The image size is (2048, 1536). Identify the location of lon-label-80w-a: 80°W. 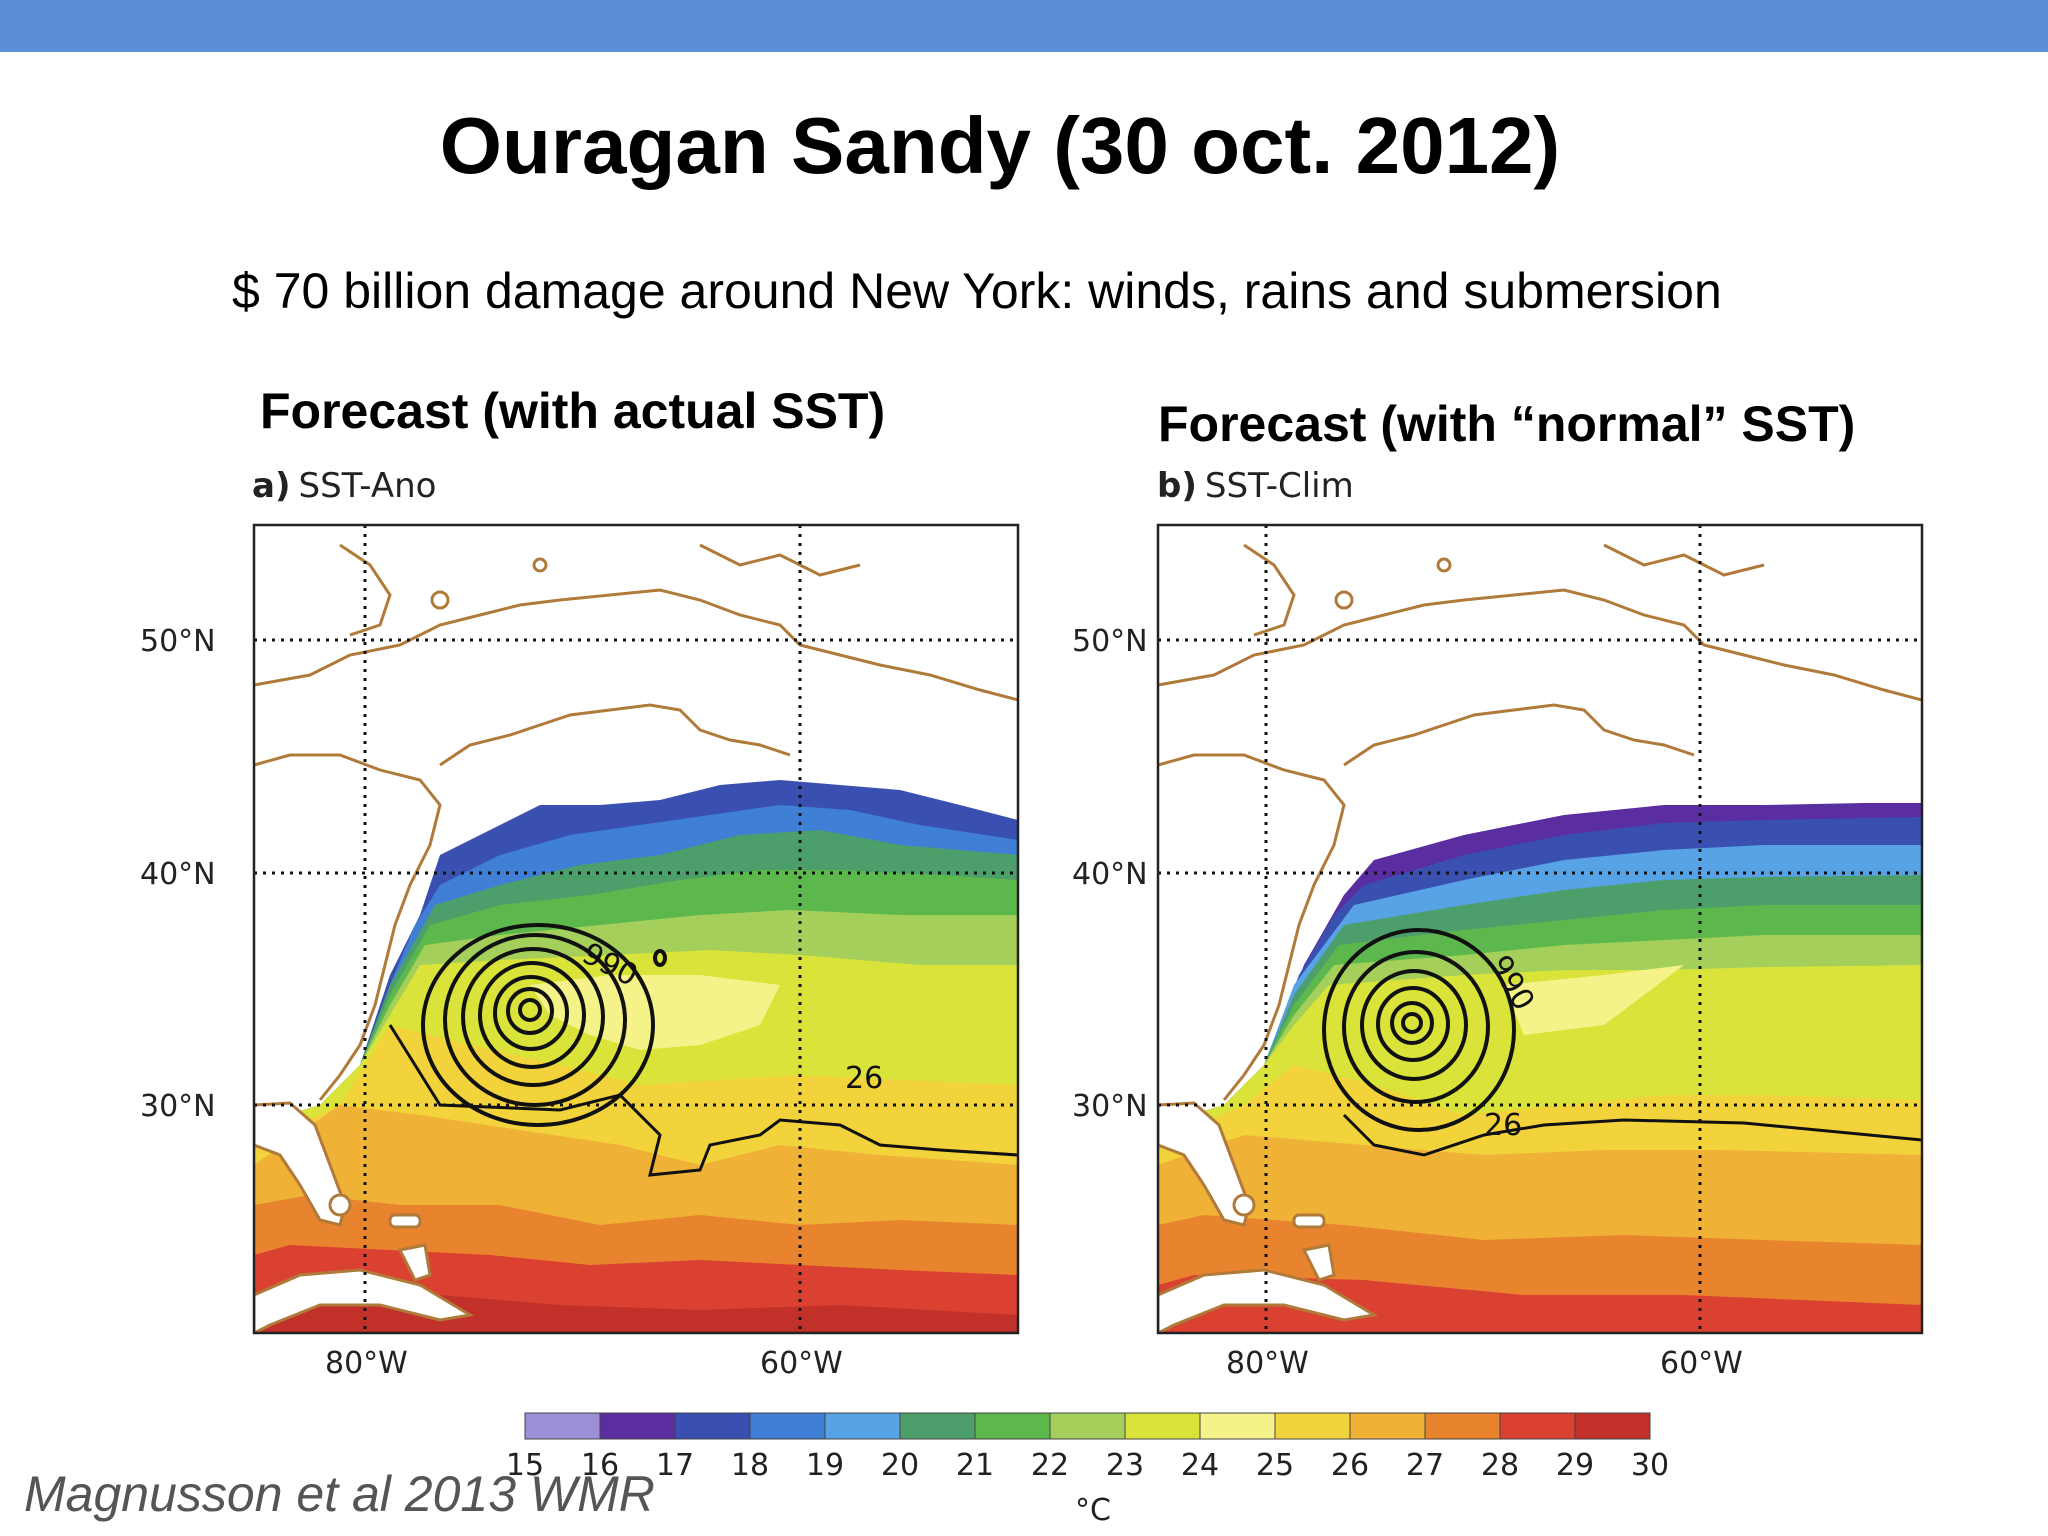
(366, 1363).